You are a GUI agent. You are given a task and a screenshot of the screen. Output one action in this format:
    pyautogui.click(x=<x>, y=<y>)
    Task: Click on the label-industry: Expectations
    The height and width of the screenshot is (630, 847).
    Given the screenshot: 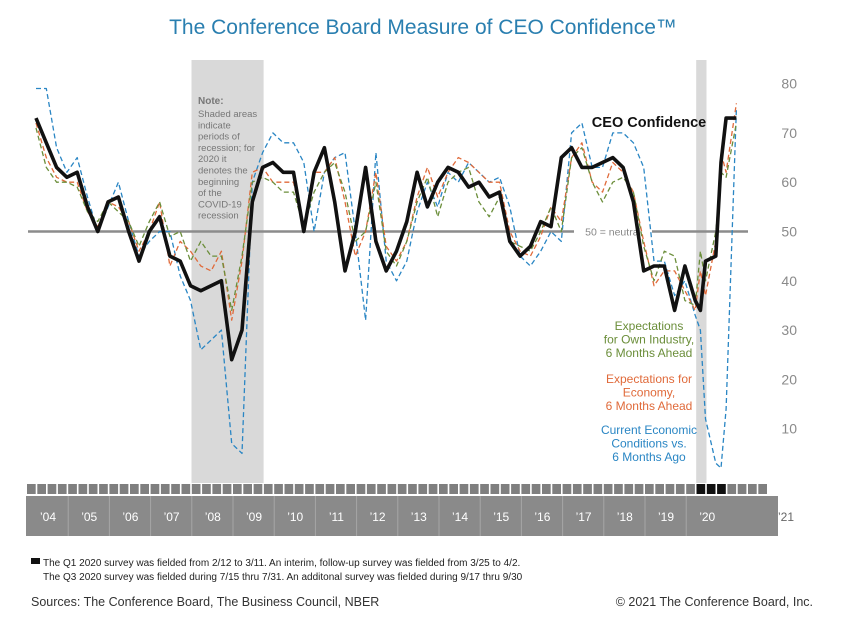 What is the action you would take?
    pyautogui.click(x=649, y=326)
    